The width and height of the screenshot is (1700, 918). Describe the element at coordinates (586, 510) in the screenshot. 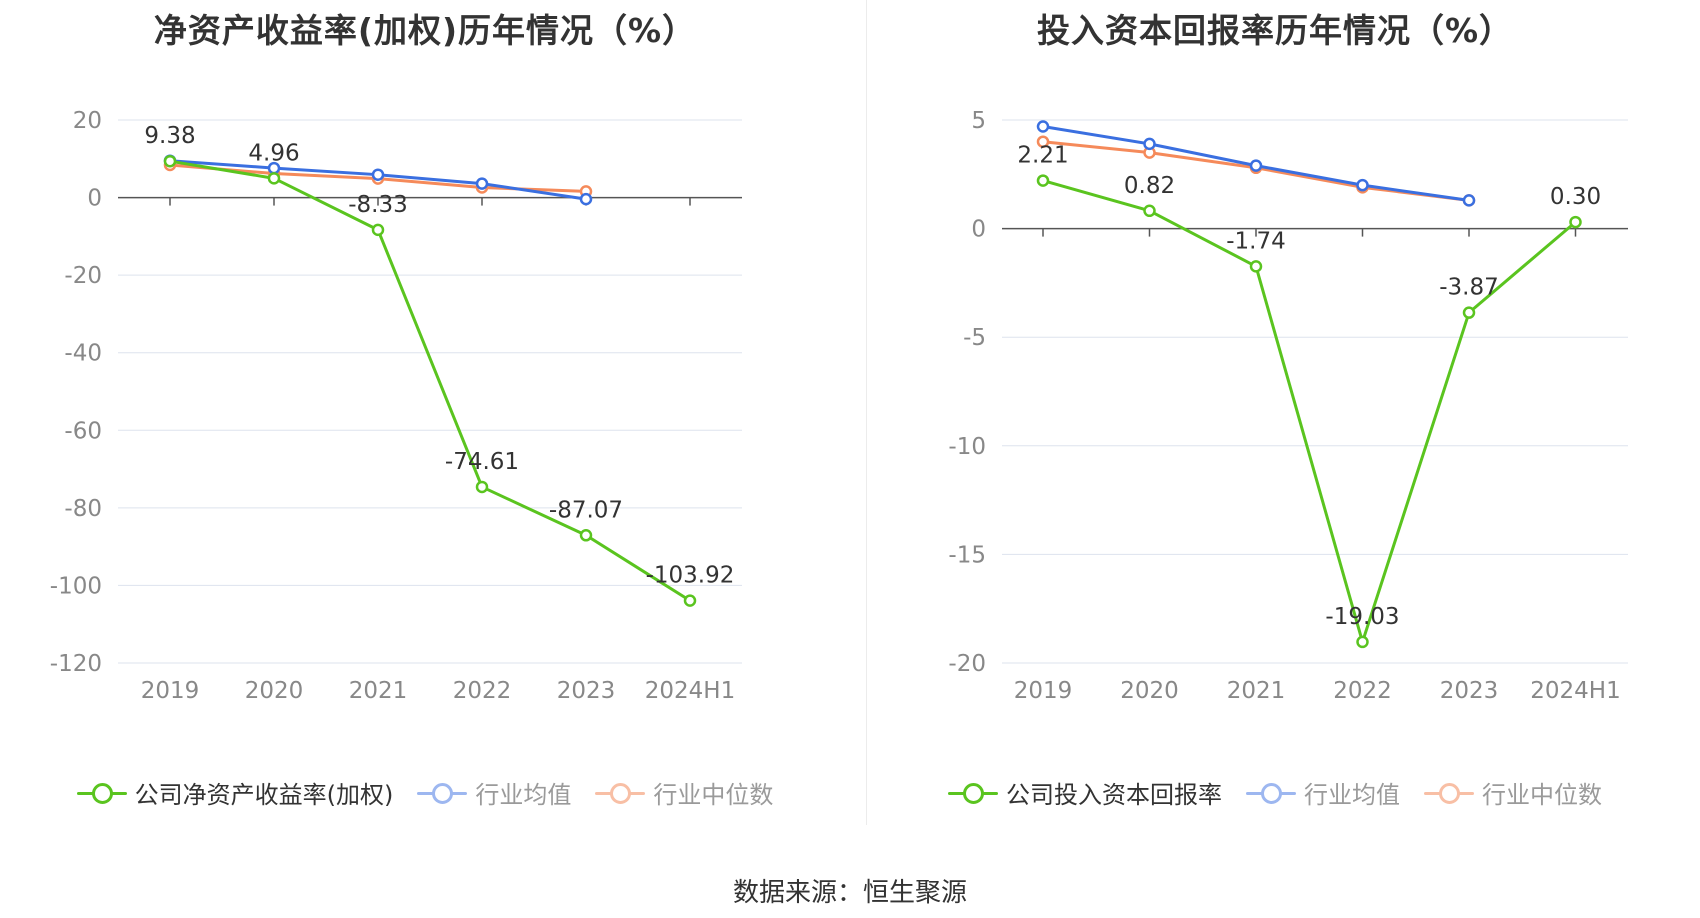

I see `data-label: -87.07` at that location.